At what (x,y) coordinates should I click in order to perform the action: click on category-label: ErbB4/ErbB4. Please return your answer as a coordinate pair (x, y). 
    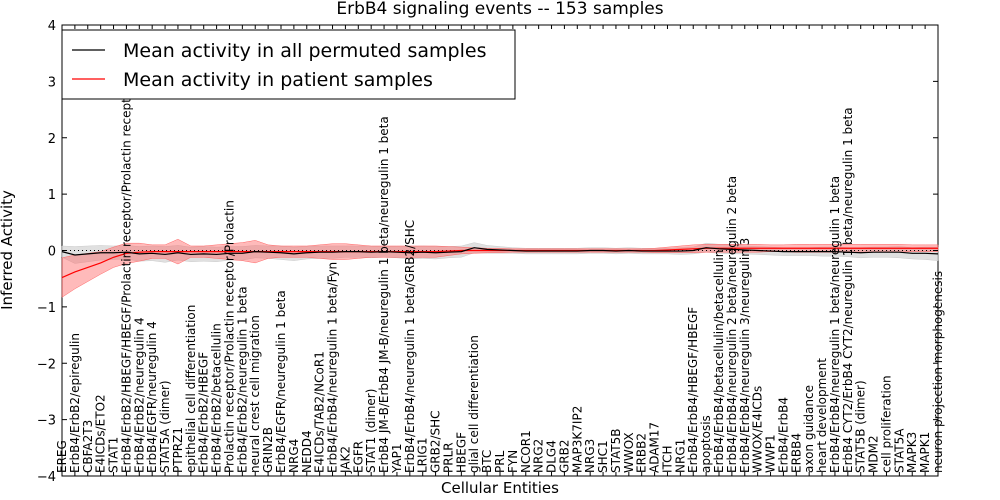
    Looking at the image, I should click on (783, 435).